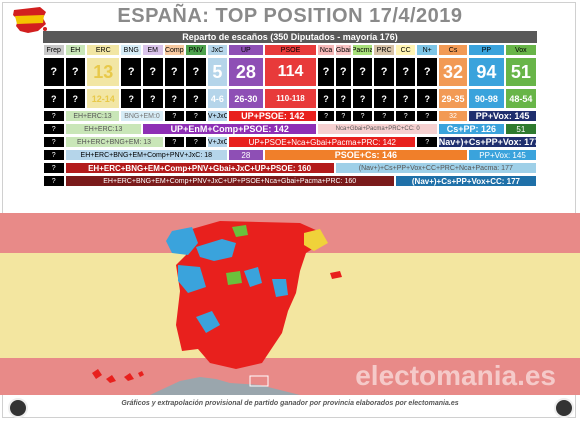  Describe the element at coordinates (427, 116) in the screenshot. I see `combo-r1-nav: ?` at that location.